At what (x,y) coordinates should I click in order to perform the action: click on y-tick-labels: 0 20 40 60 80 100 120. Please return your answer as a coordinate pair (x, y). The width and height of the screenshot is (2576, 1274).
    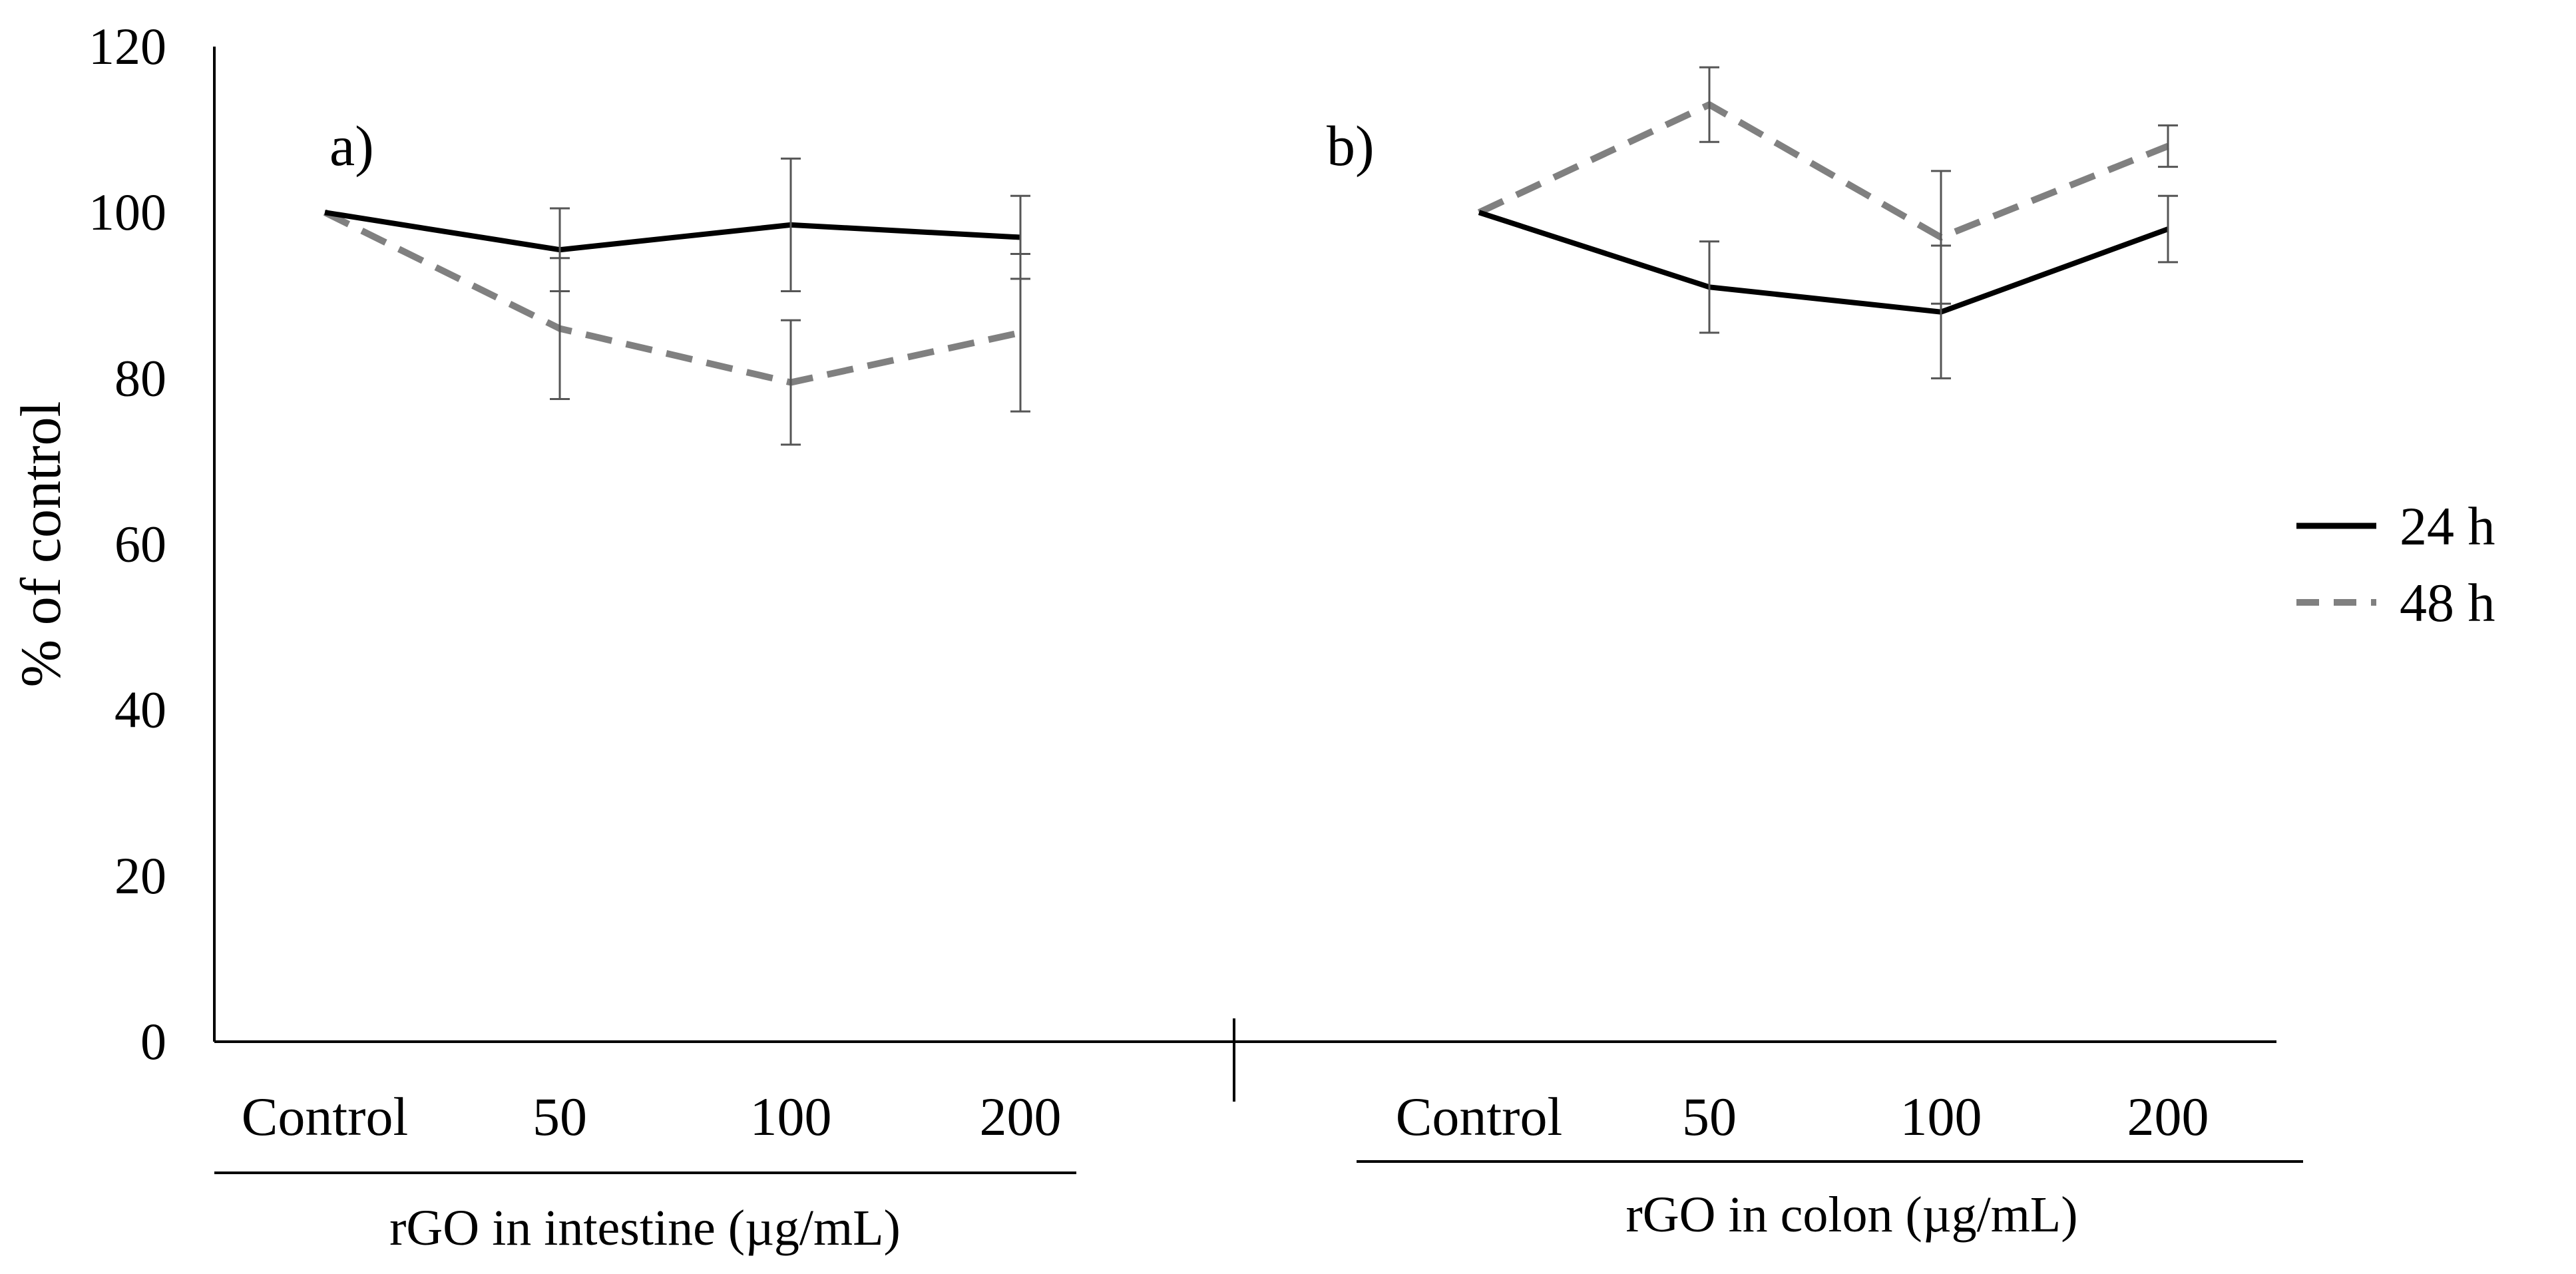
    Looking at the image, I should click on (127, 543).